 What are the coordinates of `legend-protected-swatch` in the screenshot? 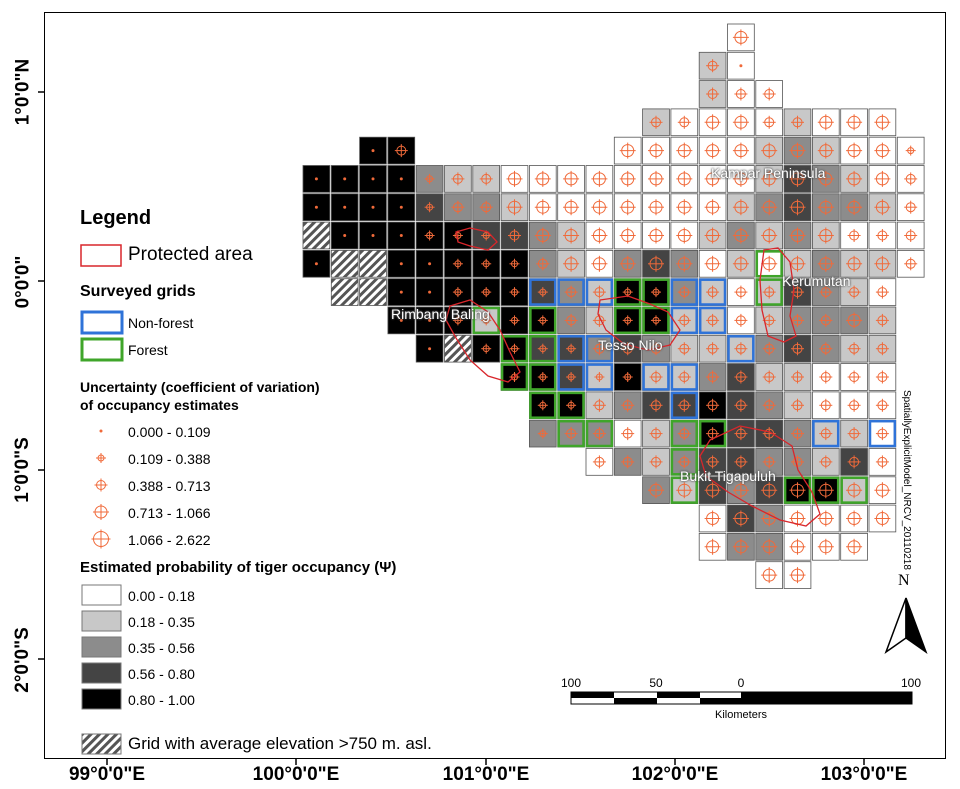 It's located at (101, 255).